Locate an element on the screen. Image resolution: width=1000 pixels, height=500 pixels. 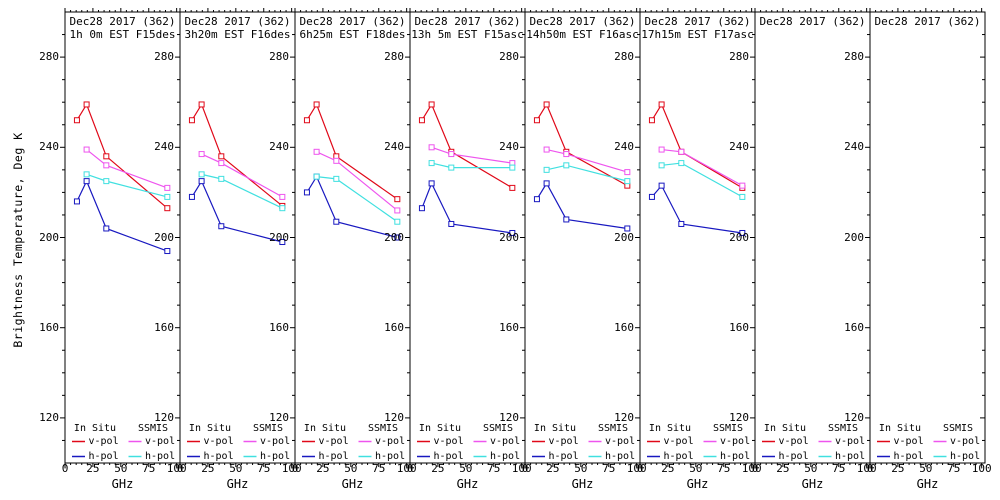
panel-subtitle: 17h15m EST F17asc is located at coordinates (697, 34).